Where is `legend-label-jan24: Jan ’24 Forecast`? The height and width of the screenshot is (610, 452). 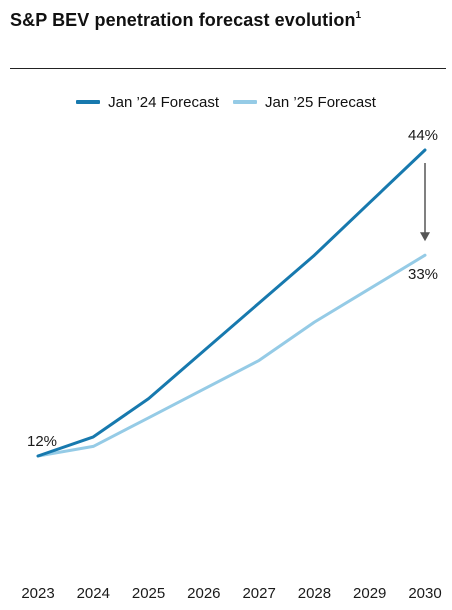
legend-label-jan24: Jan ’24 Forecast is located at coordinates (163, 102).